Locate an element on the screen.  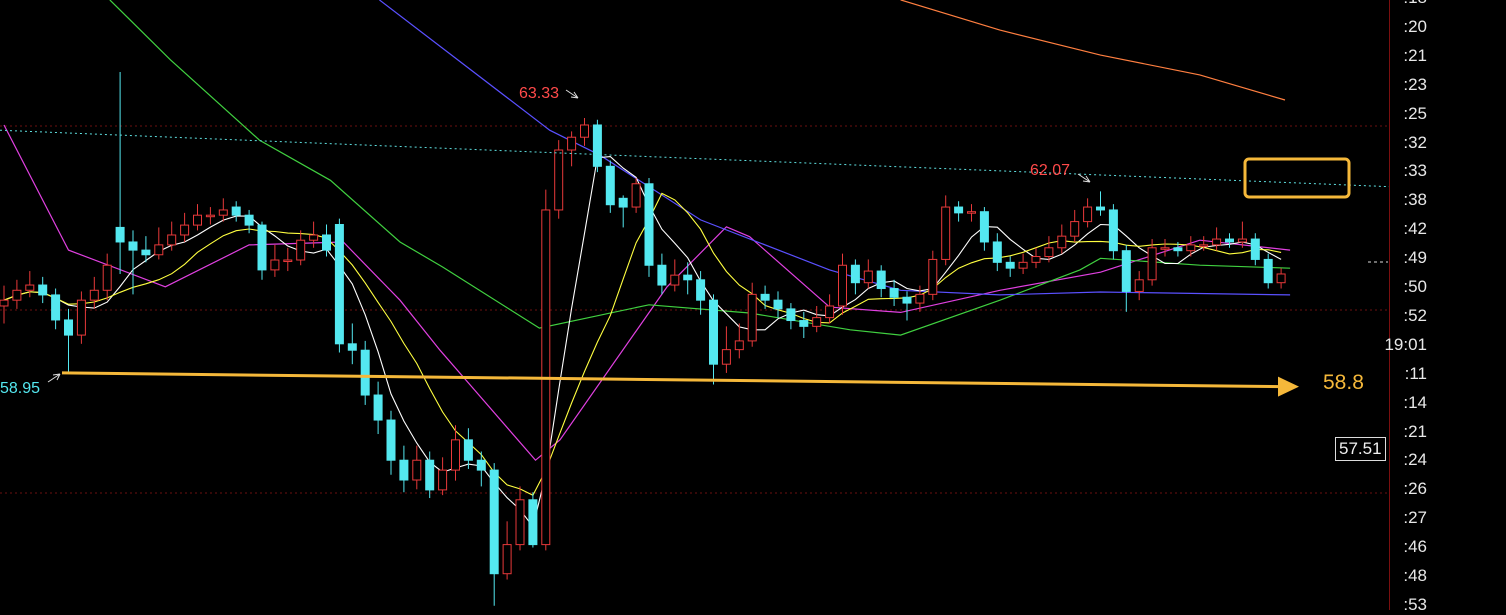
time-axis-label: :33 is located at coordinates (1415, 171).